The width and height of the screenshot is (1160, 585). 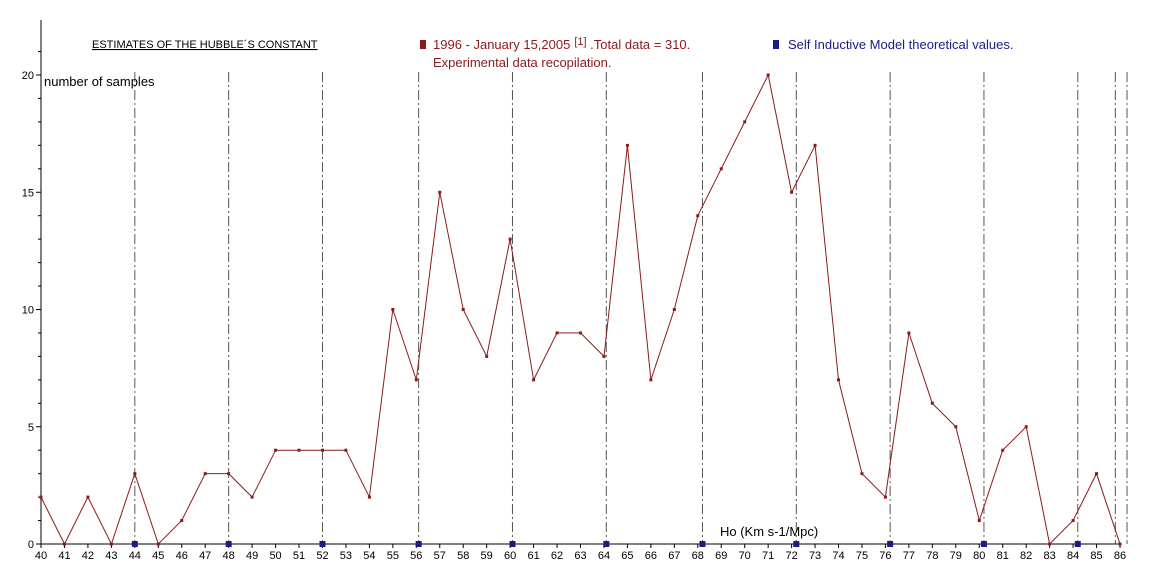 I want to click on x-tick-label: 55, so click(x=393, y=556).